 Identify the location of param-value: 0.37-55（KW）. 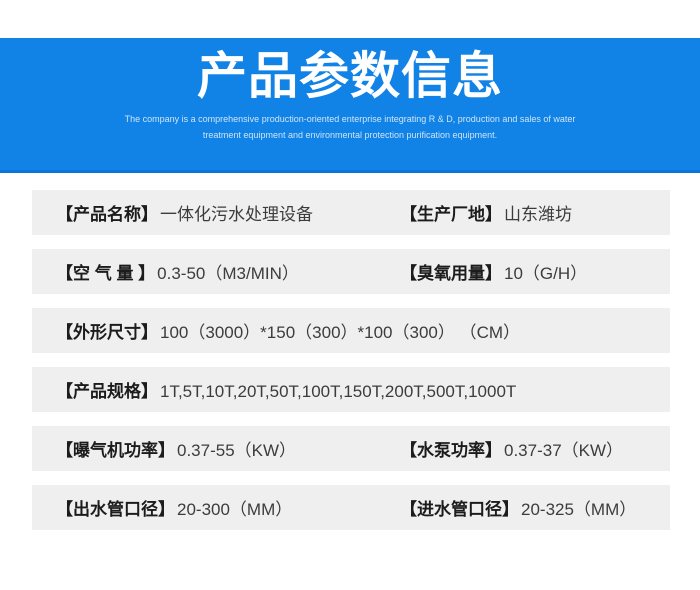
(237, 450).